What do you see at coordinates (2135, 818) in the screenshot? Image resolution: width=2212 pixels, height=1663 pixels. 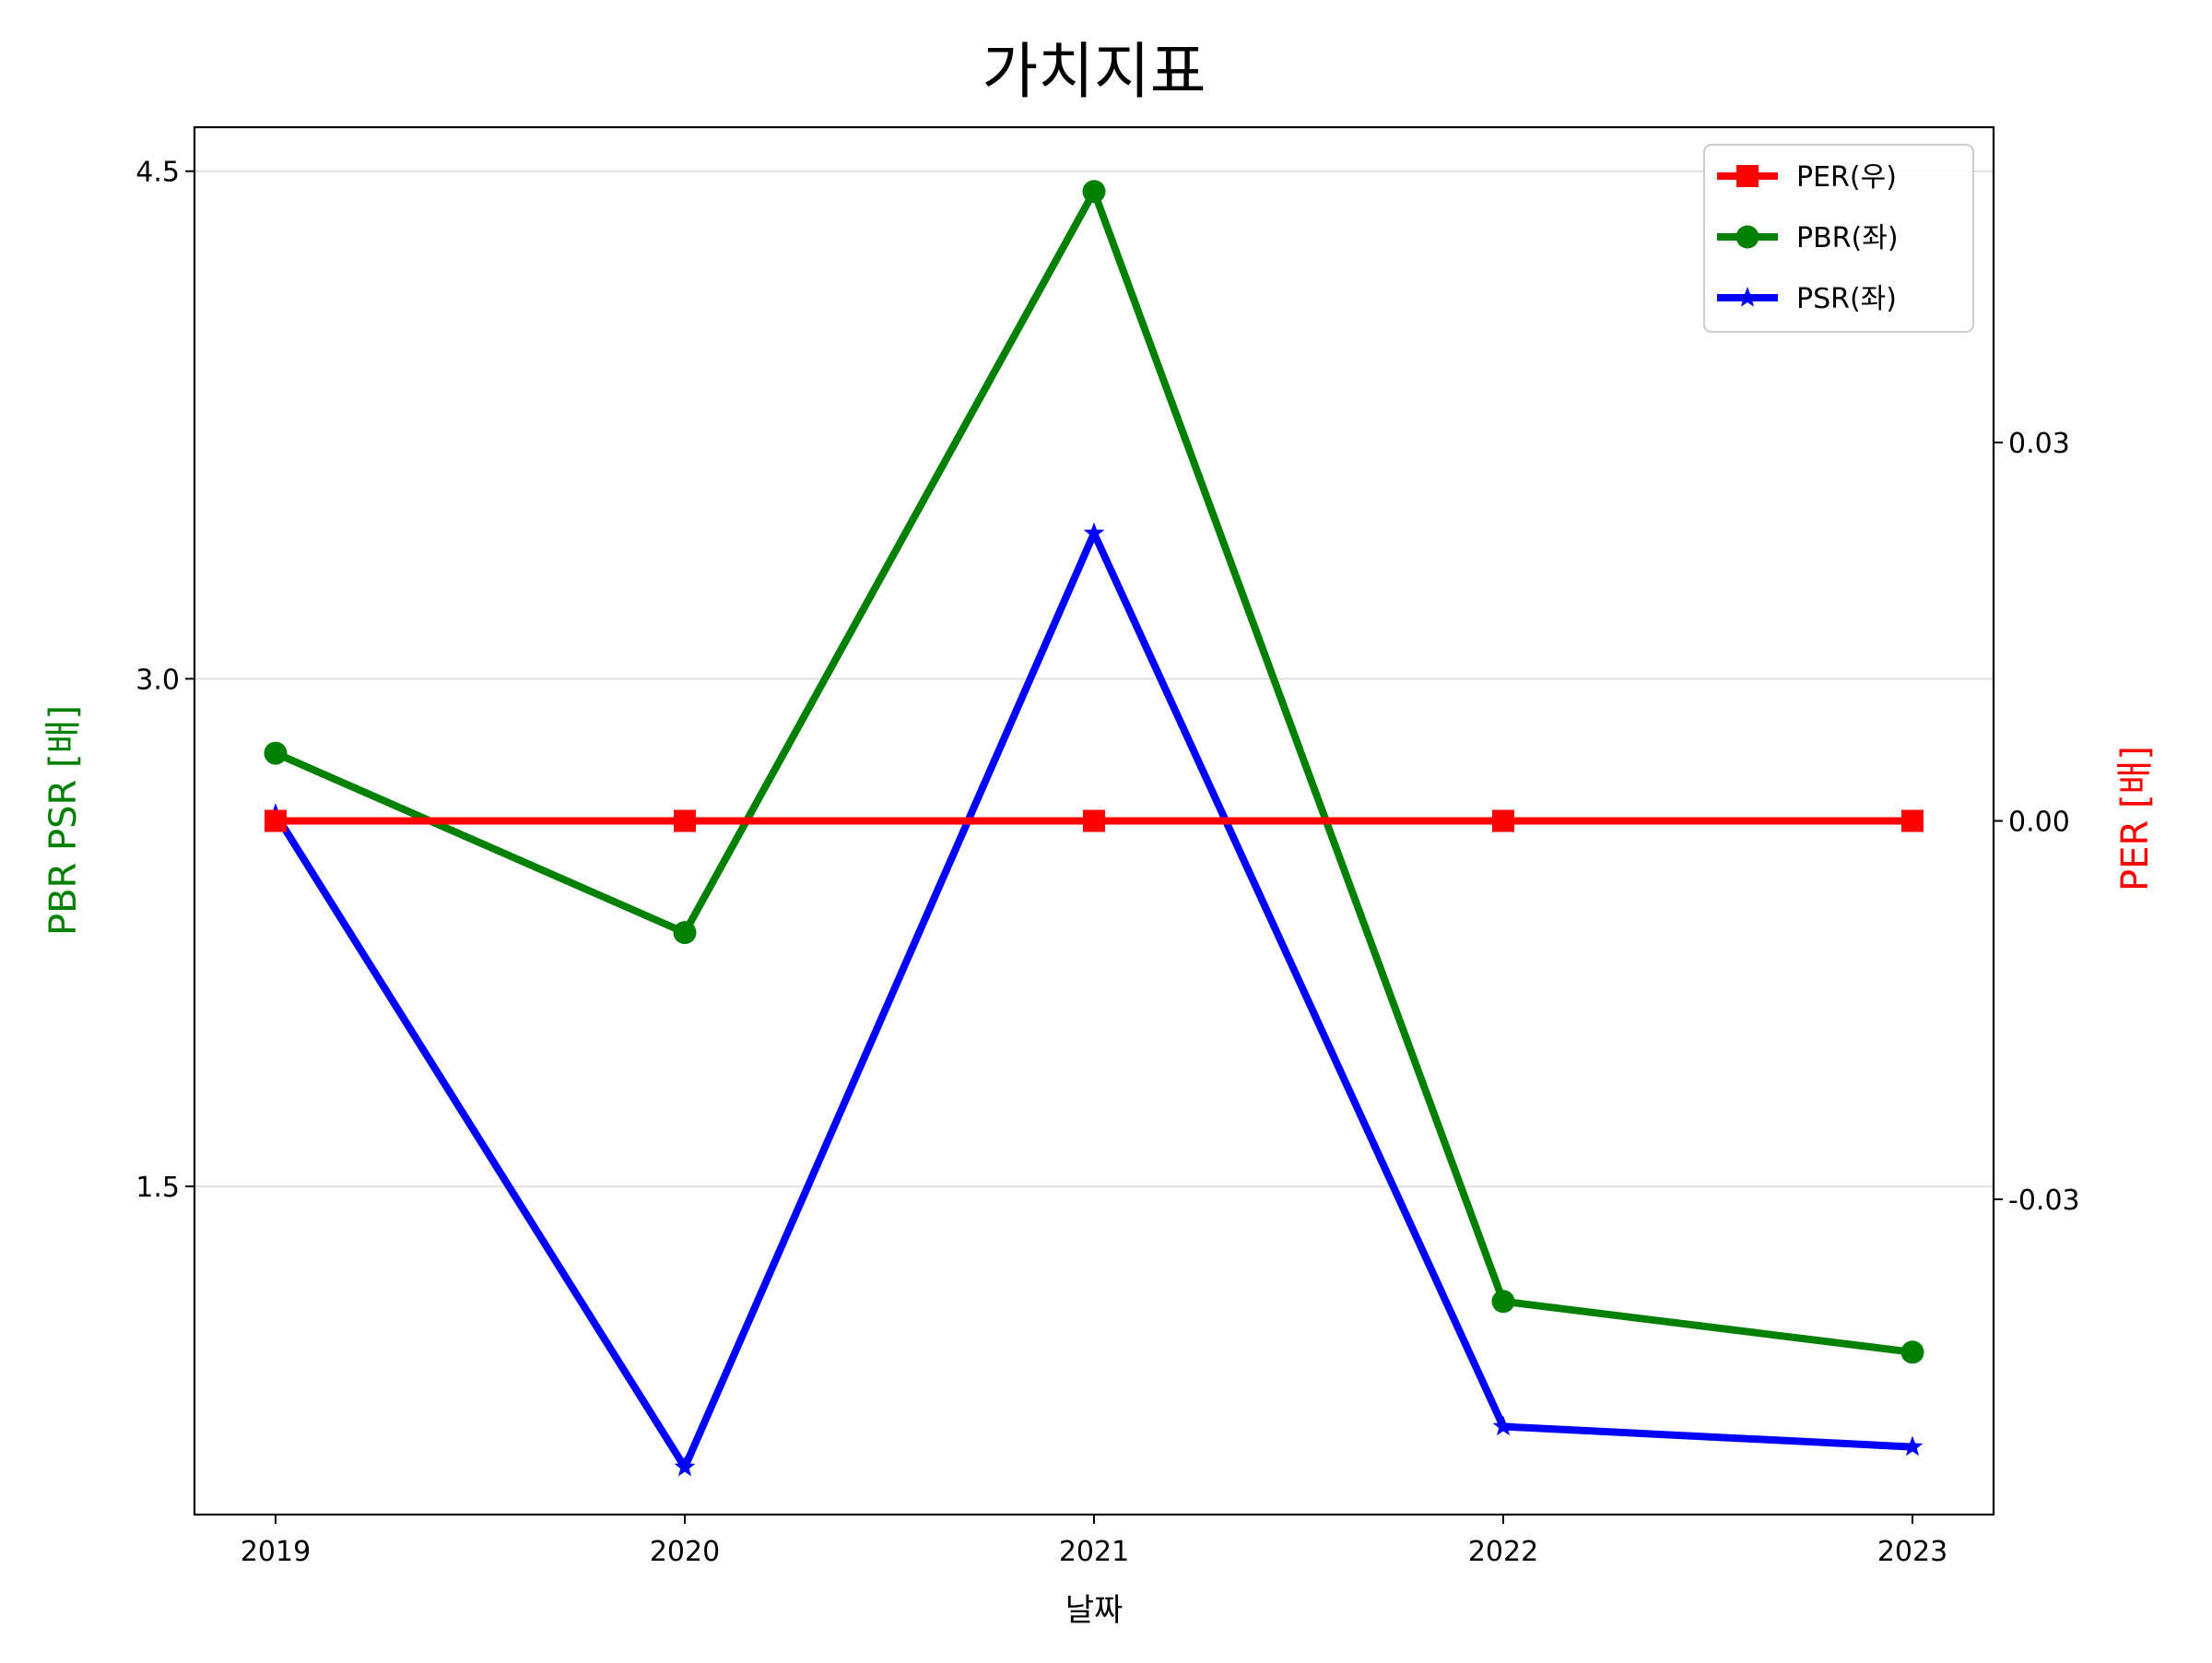 I see `right-axis-label: PER [배]` at bounding box center [2135, 818].